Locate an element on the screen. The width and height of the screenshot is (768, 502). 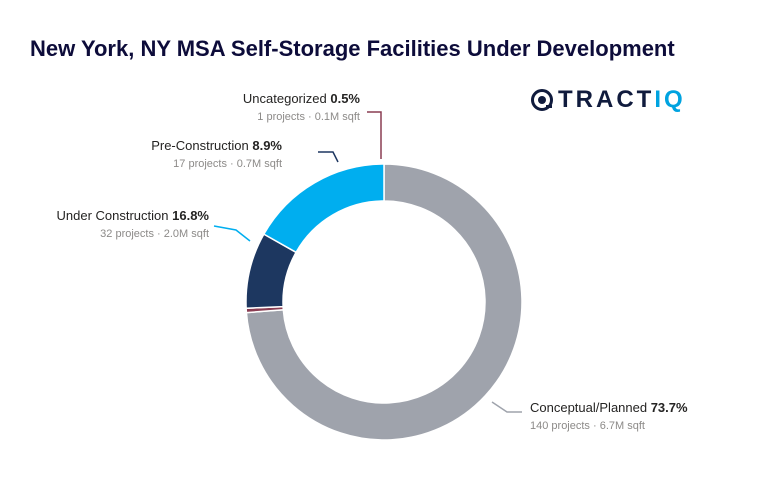
detail-conceptual-planned: 140 projects · 6.7M sqft is located at coordinates (587, 426).